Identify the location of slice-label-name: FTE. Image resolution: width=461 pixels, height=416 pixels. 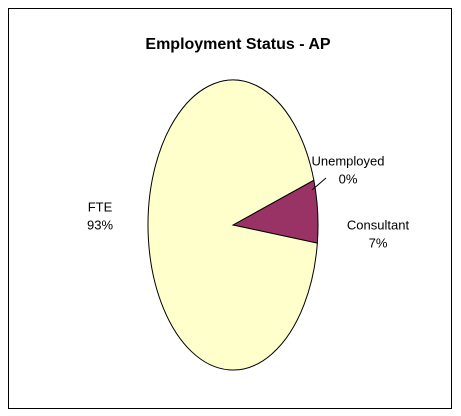
(100, 206).